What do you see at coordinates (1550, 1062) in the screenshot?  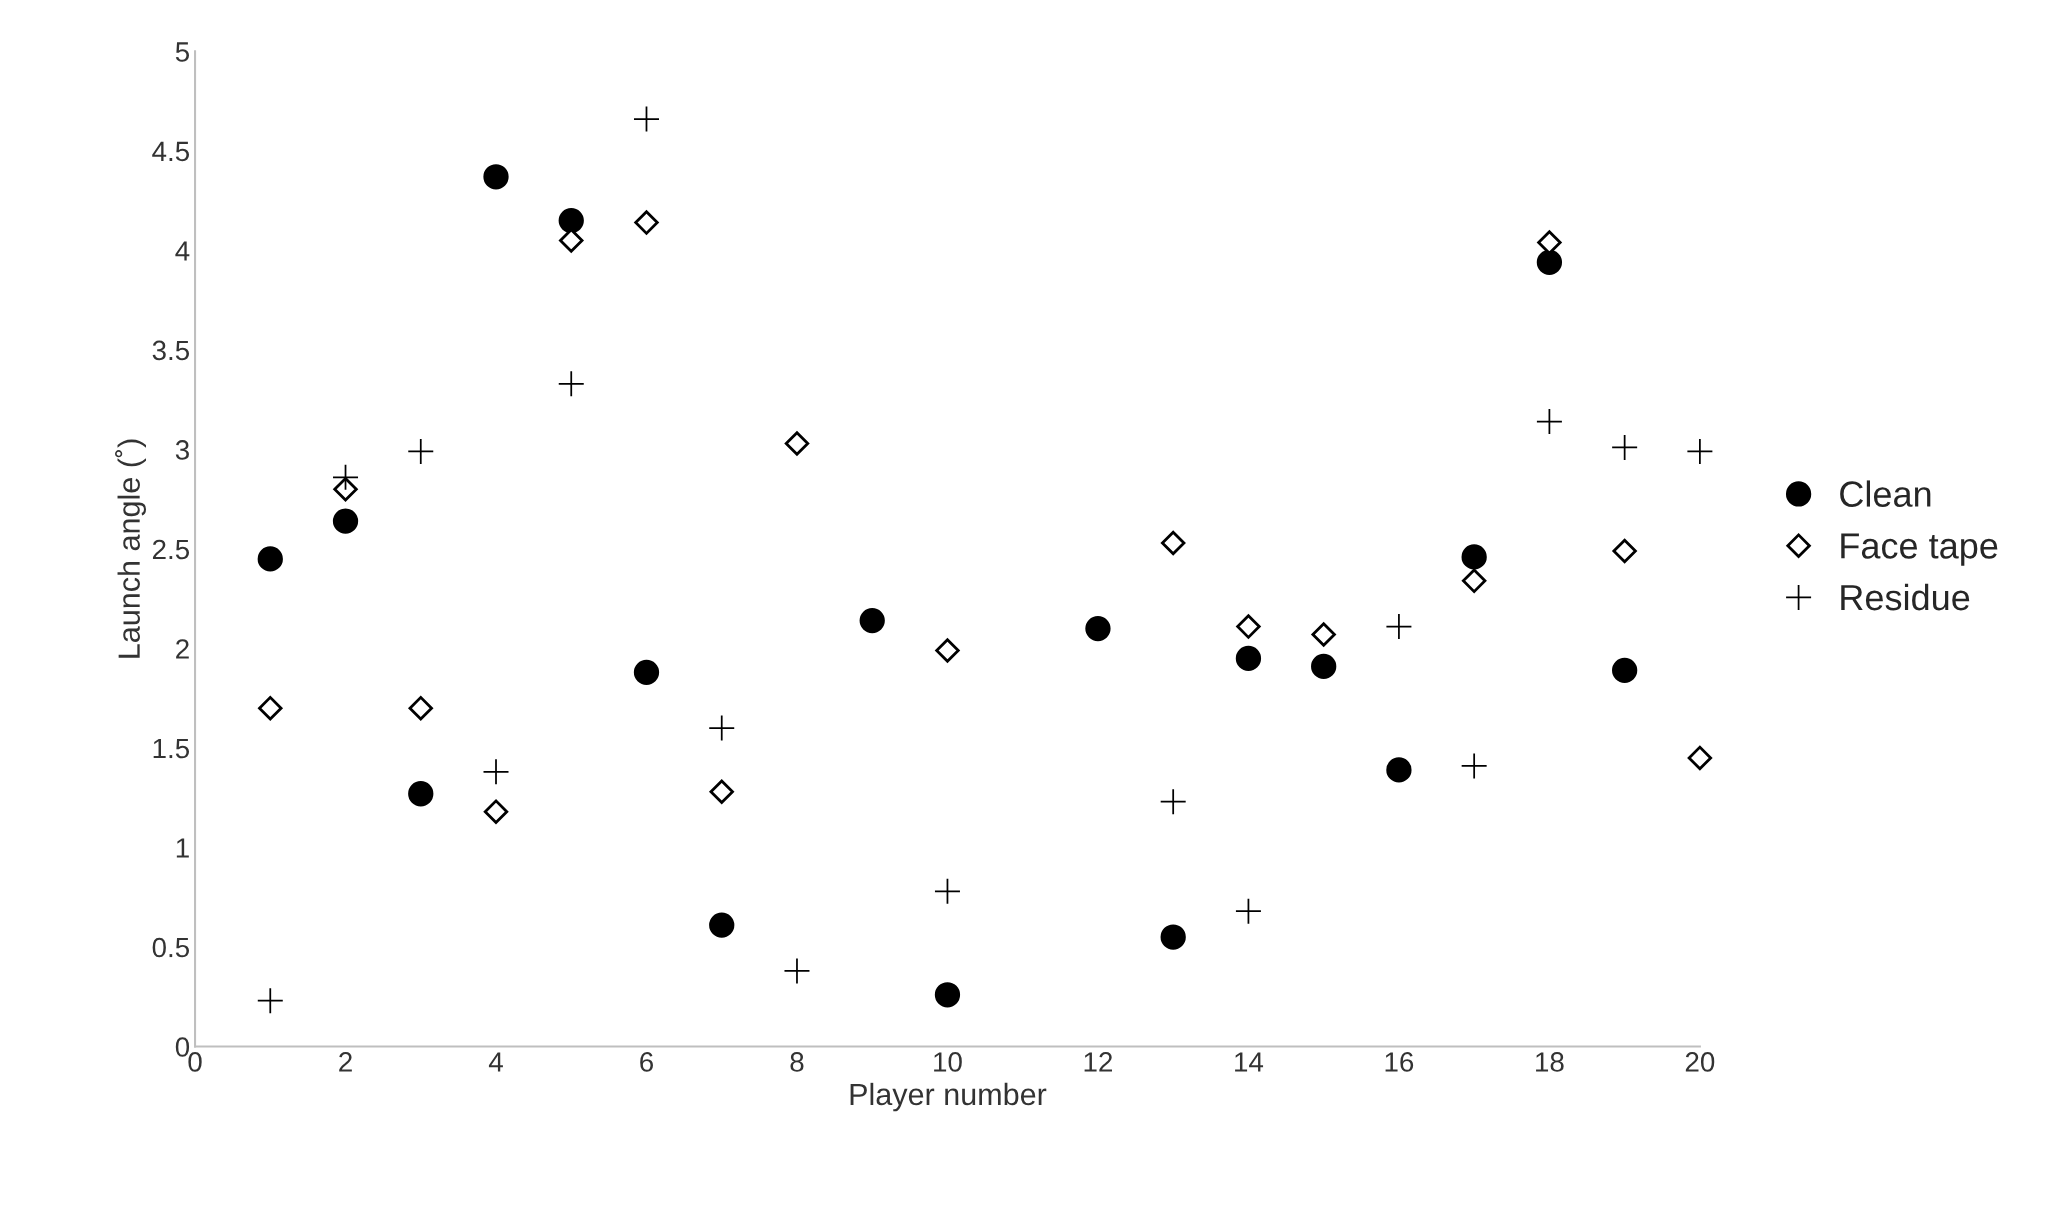 I see `x-tick-label: 18` at bounding box center [1550, 1062].